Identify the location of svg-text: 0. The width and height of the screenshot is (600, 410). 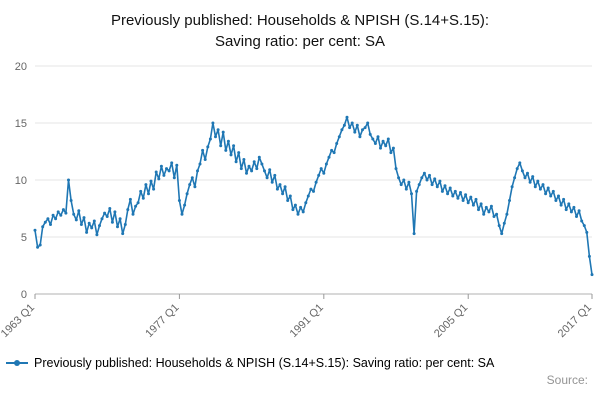
(24, 295).